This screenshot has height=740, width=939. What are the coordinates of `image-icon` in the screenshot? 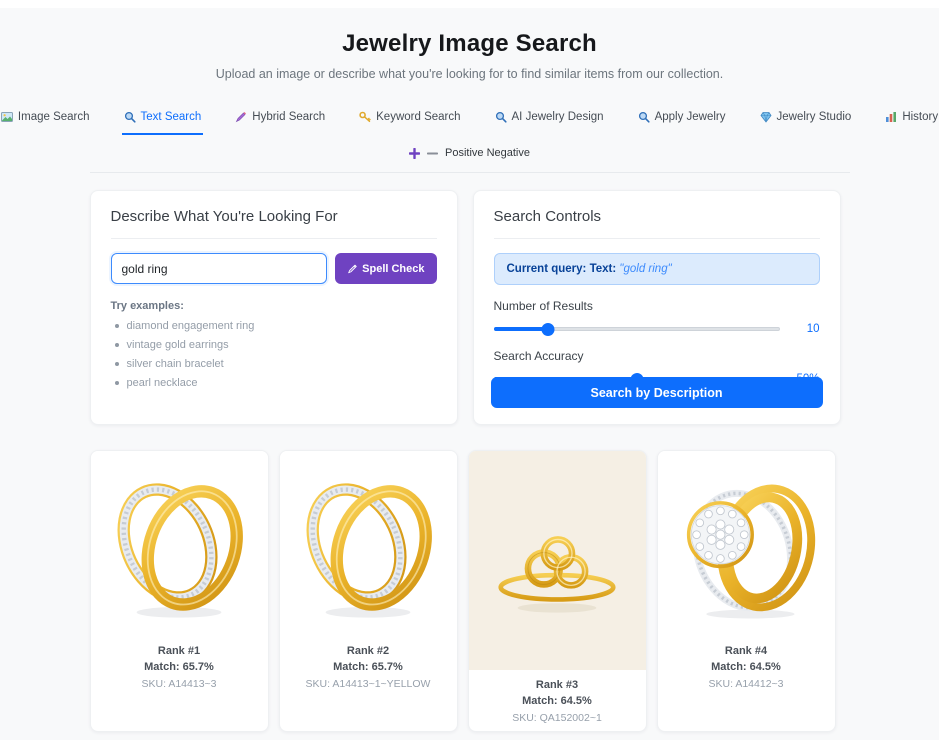 It's located at (6, 117).